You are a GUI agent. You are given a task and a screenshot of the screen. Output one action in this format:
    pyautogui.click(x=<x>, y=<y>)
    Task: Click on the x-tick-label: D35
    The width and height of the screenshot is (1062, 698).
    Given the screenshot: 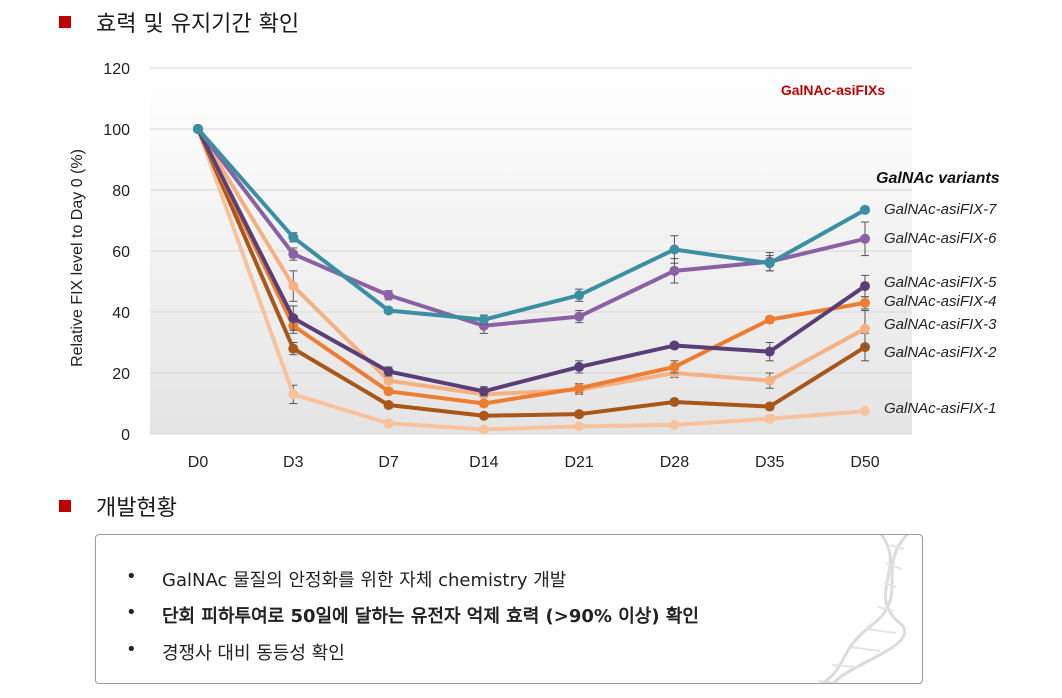 What is the action you would take?
    pyautogui.click(x=769, y=462)
    